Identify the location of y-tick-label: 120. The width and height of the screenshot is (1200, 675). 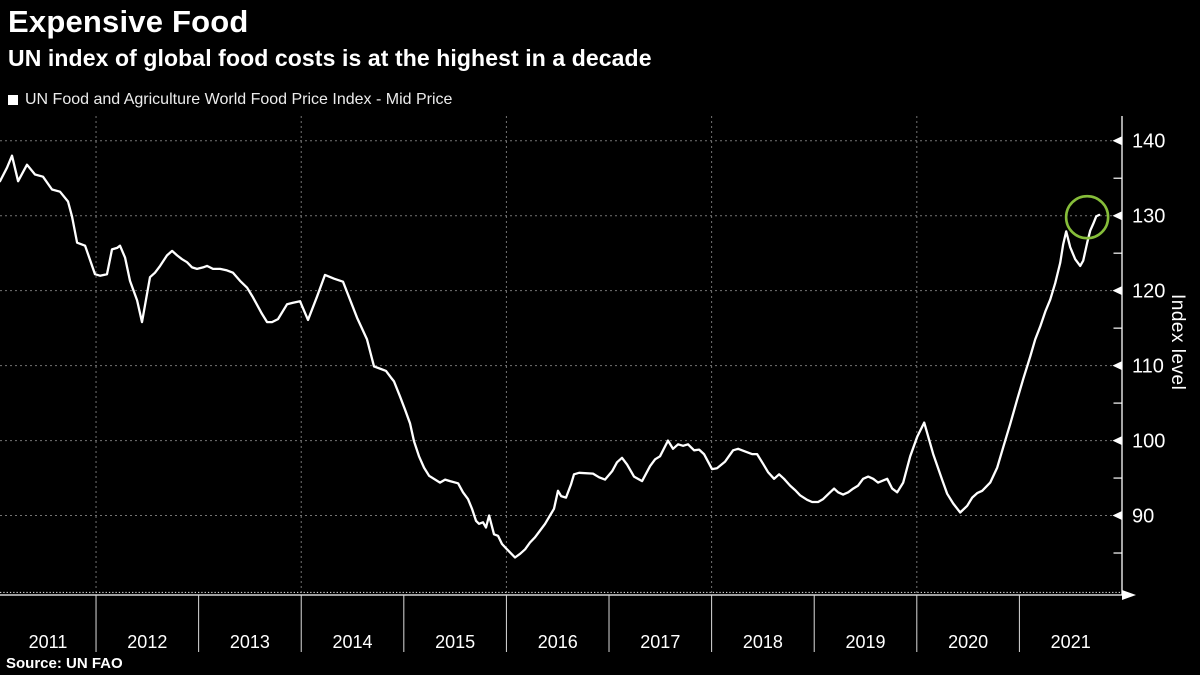
(1148, 292).